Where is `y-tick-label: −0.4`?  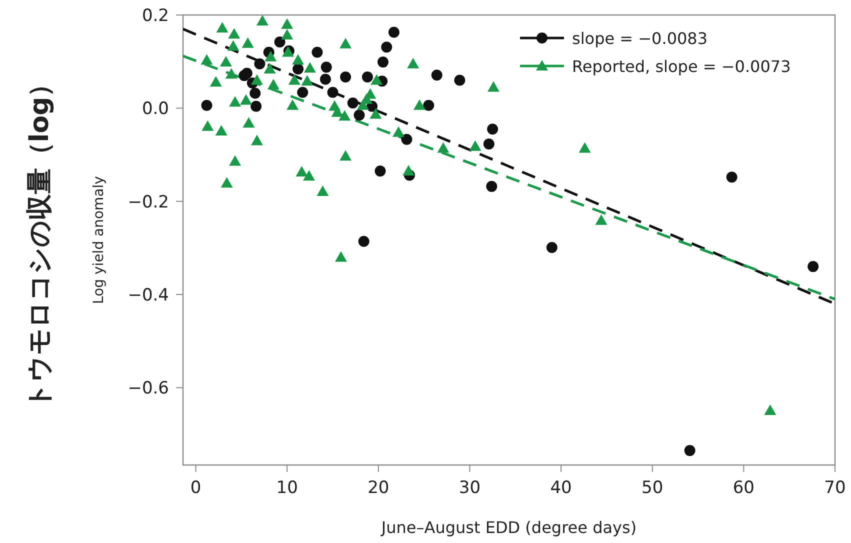
y-tick-label: −0.4 is located at coordinates (148, 296).